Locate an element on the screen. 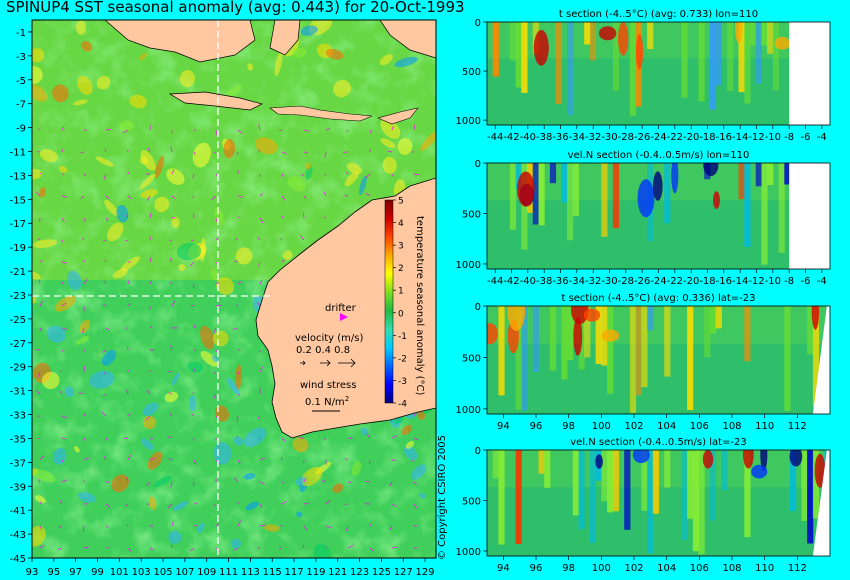 The image size is (850, 580). section-x-tick-label: -26 is located at coordinates (642, 137).